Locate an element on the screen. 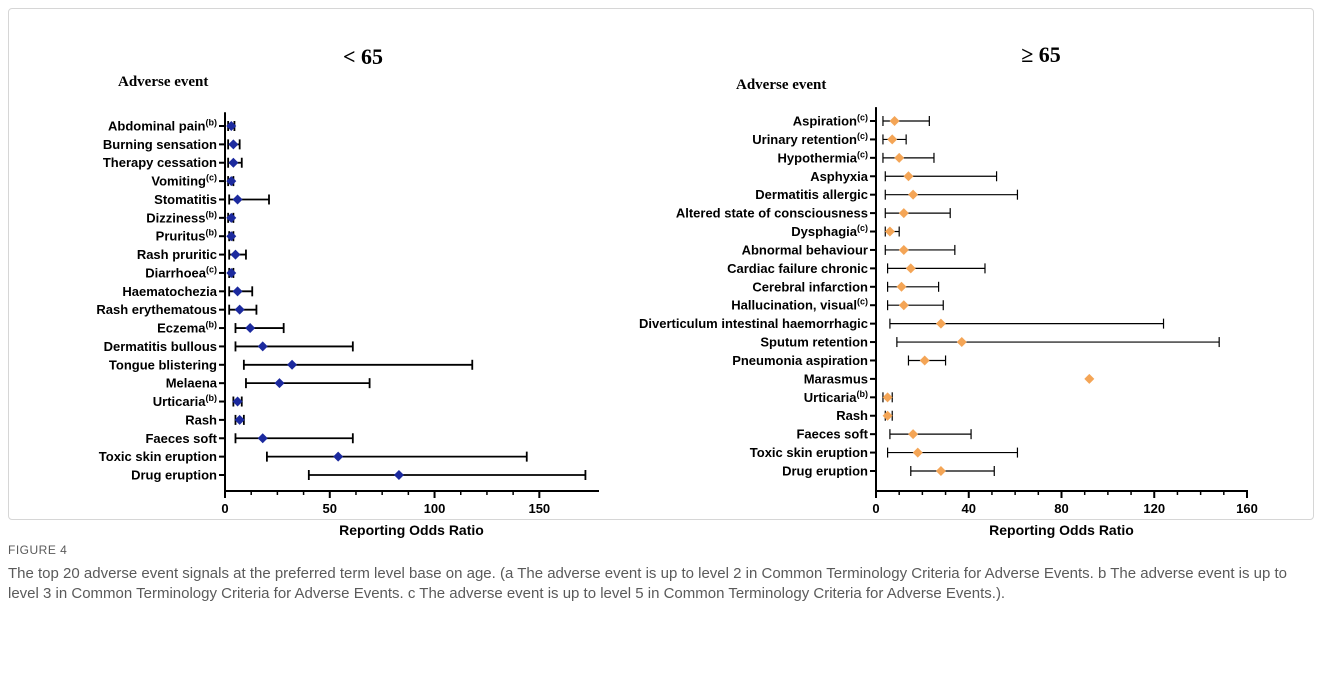 The image size is (1322, 680). over-65-category-label: Dermatitis allergic is located at coordinates (811, 194).